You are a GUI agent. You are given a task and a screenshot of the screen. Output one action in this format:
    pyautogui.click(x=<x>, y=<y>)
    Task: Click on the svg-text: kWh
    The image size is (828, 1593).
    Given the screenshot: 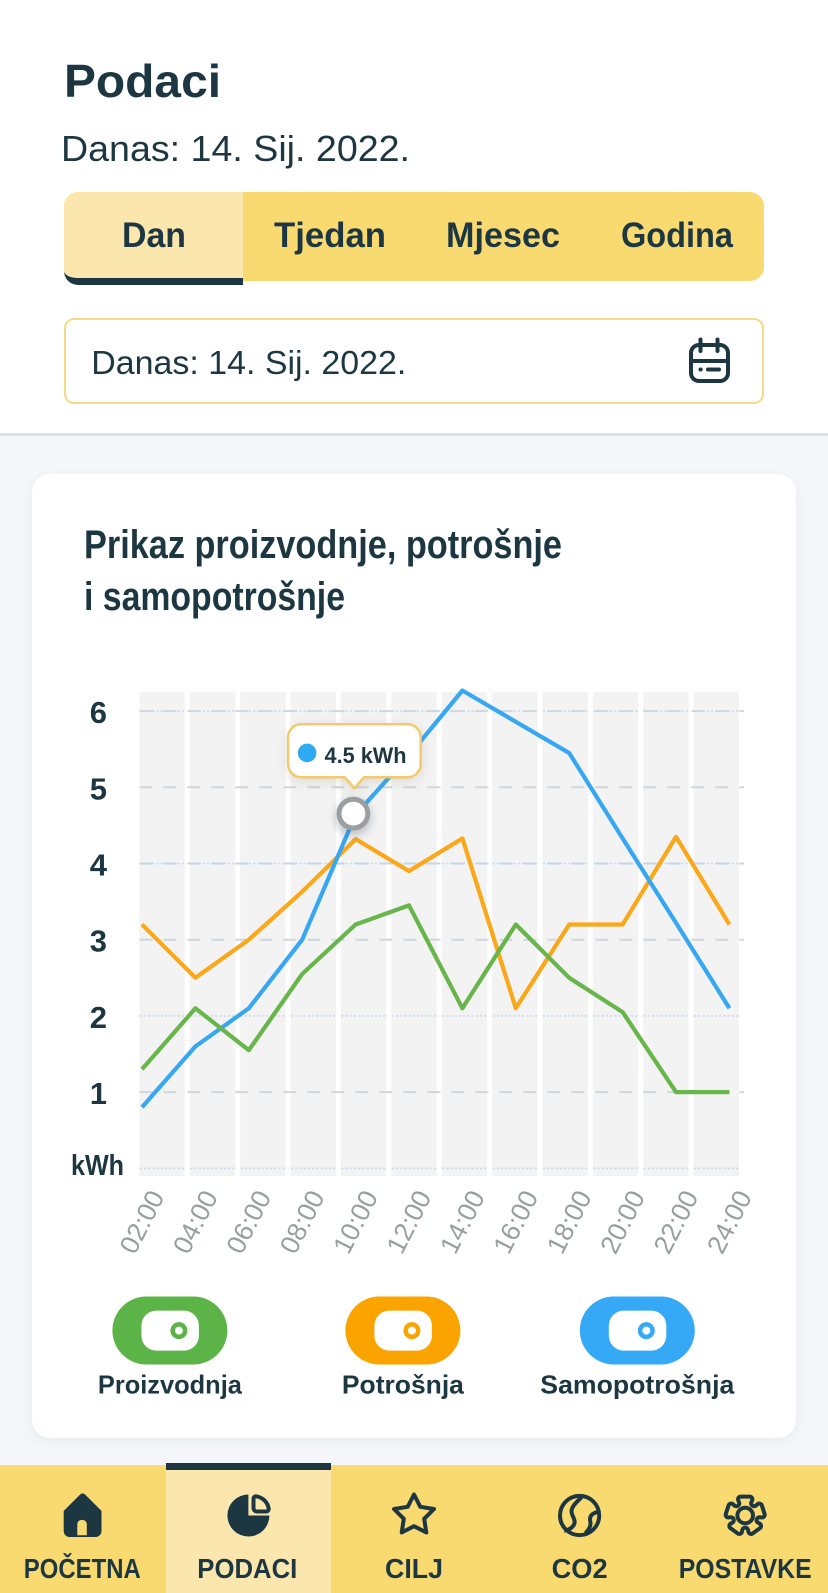 What is the action you would take?
    pyautogui.click(x=97, y=1166)
    